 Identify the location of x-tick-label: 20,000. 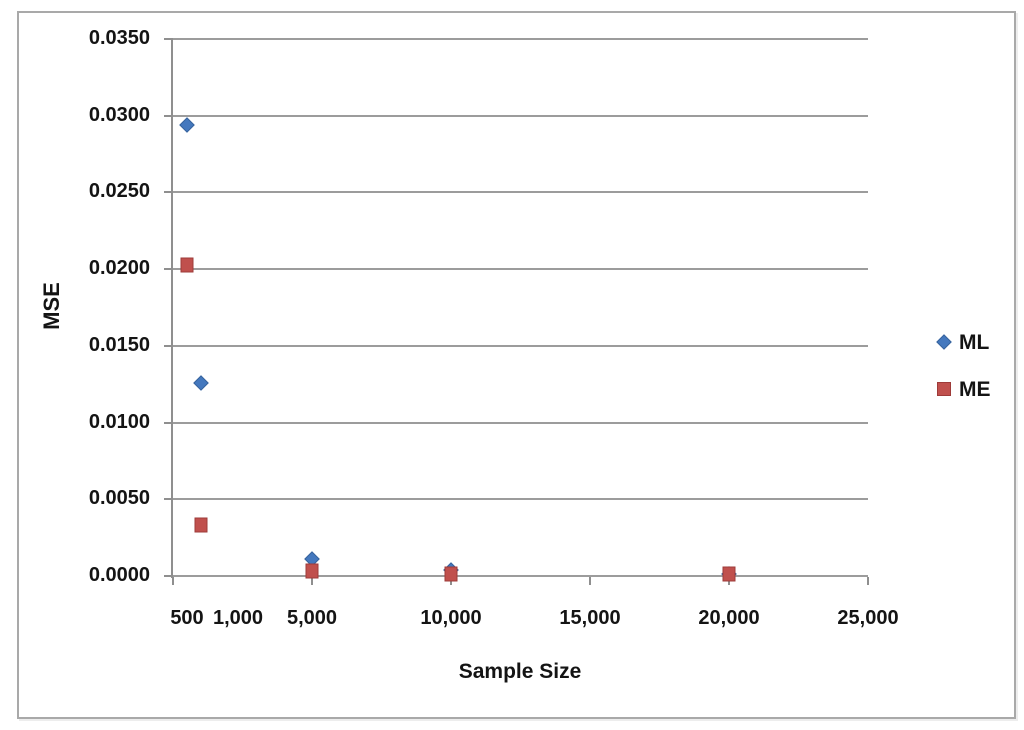
(729, 618).